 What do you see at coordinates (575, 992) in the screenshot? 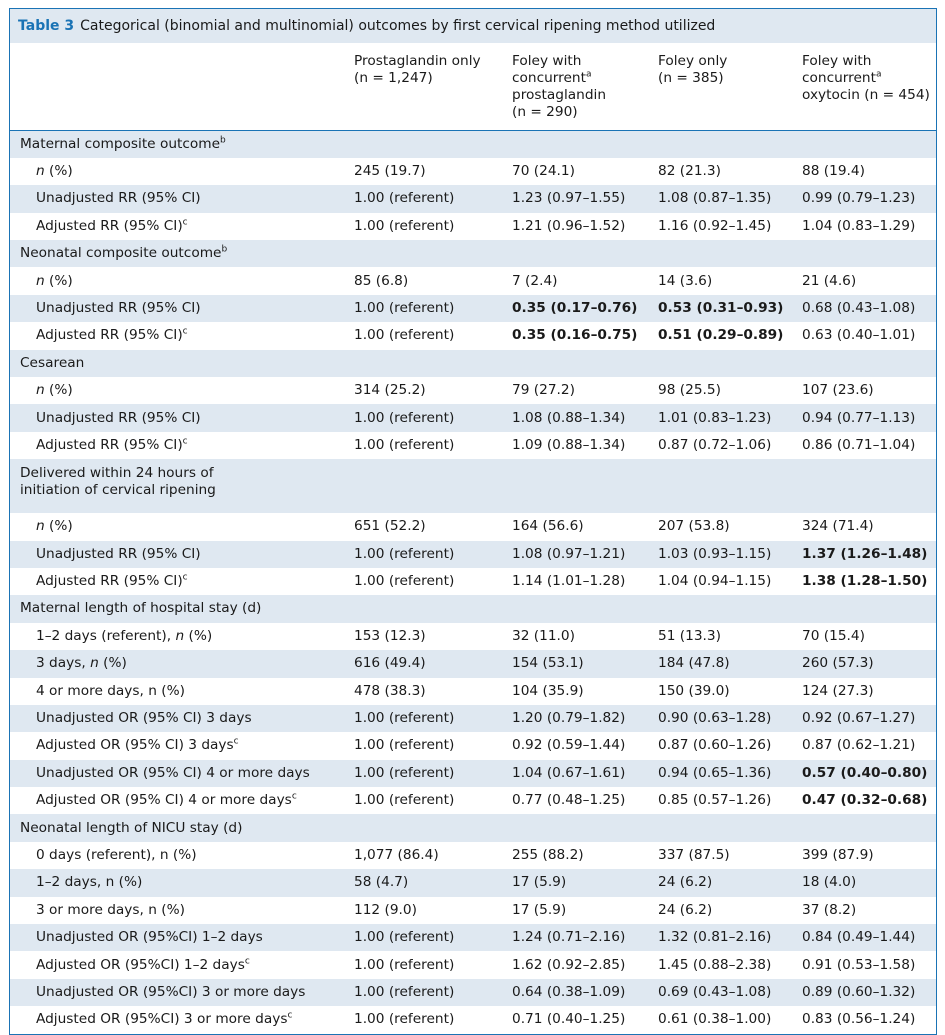
I see `table-cell: 0.64 (0.38–1.09)` at bounding box center [575, 992].